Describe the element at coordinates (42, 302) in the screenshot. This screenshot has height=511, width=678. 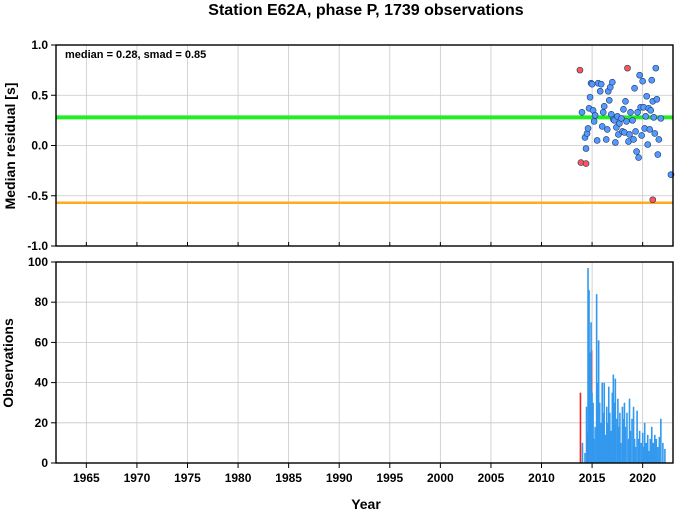
I see `bottom-y-tick-label: 80` at that location.